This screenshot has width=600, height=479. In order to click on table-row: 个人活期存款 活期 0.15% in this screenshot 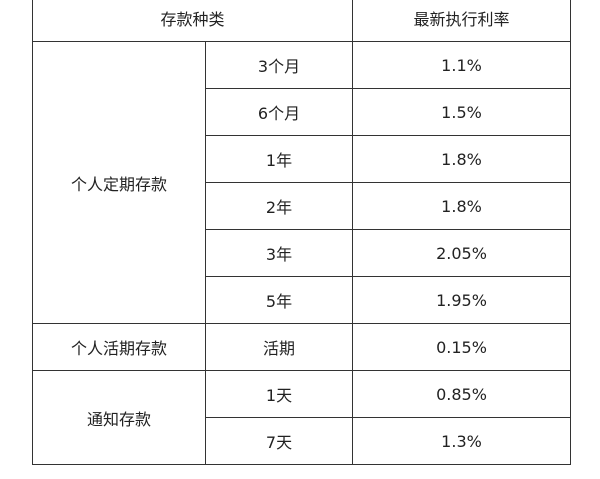, I will do `click(301, 347)`.